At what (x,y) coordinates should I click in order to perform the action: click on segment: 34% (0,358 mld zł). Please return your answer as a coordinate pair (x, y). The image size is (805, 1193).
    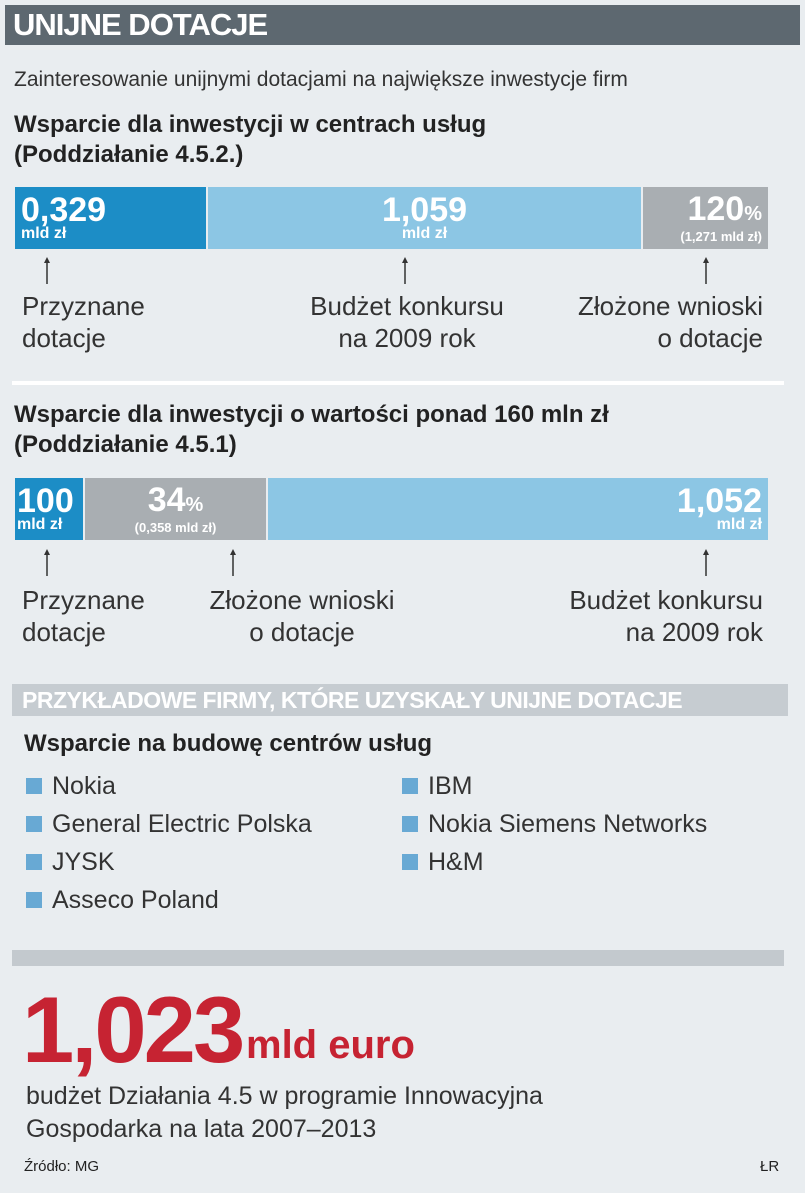
    Looking at the image, I should click on (176, 509).